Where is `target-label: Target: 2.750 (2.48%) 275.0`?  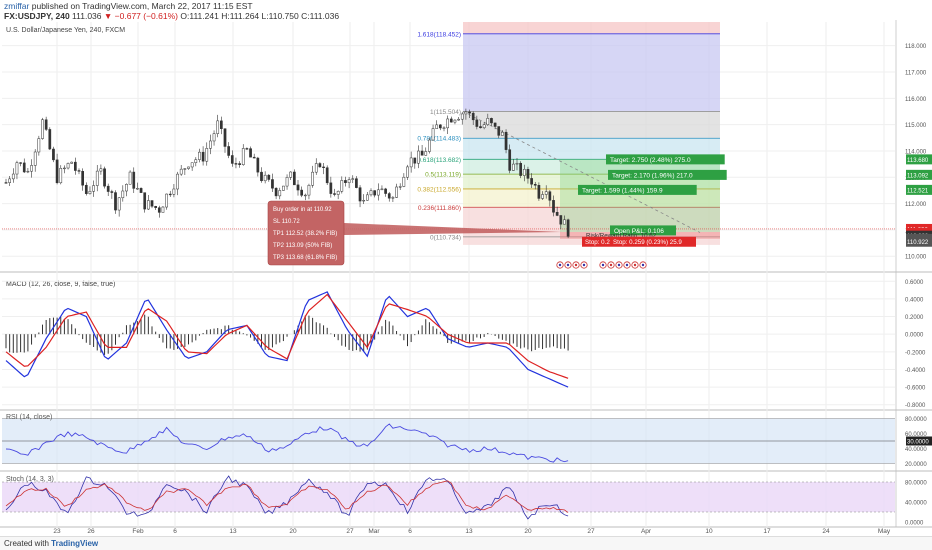 target-label: Target: 2.750 (2.48%) 275.0 is located at coordinates (650, 160).